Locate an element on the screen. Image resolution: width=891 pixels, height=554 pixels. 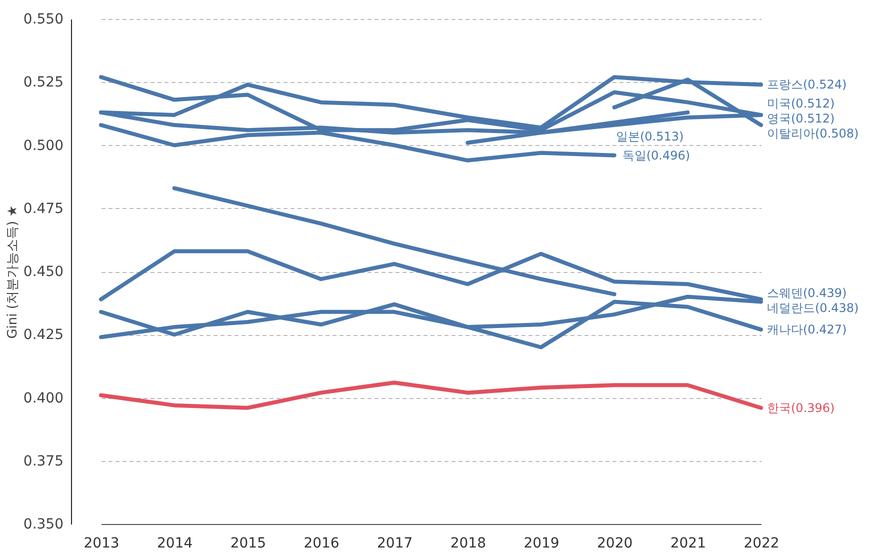
y-tick-label: 0.525 is located at coordinates (43, 82).